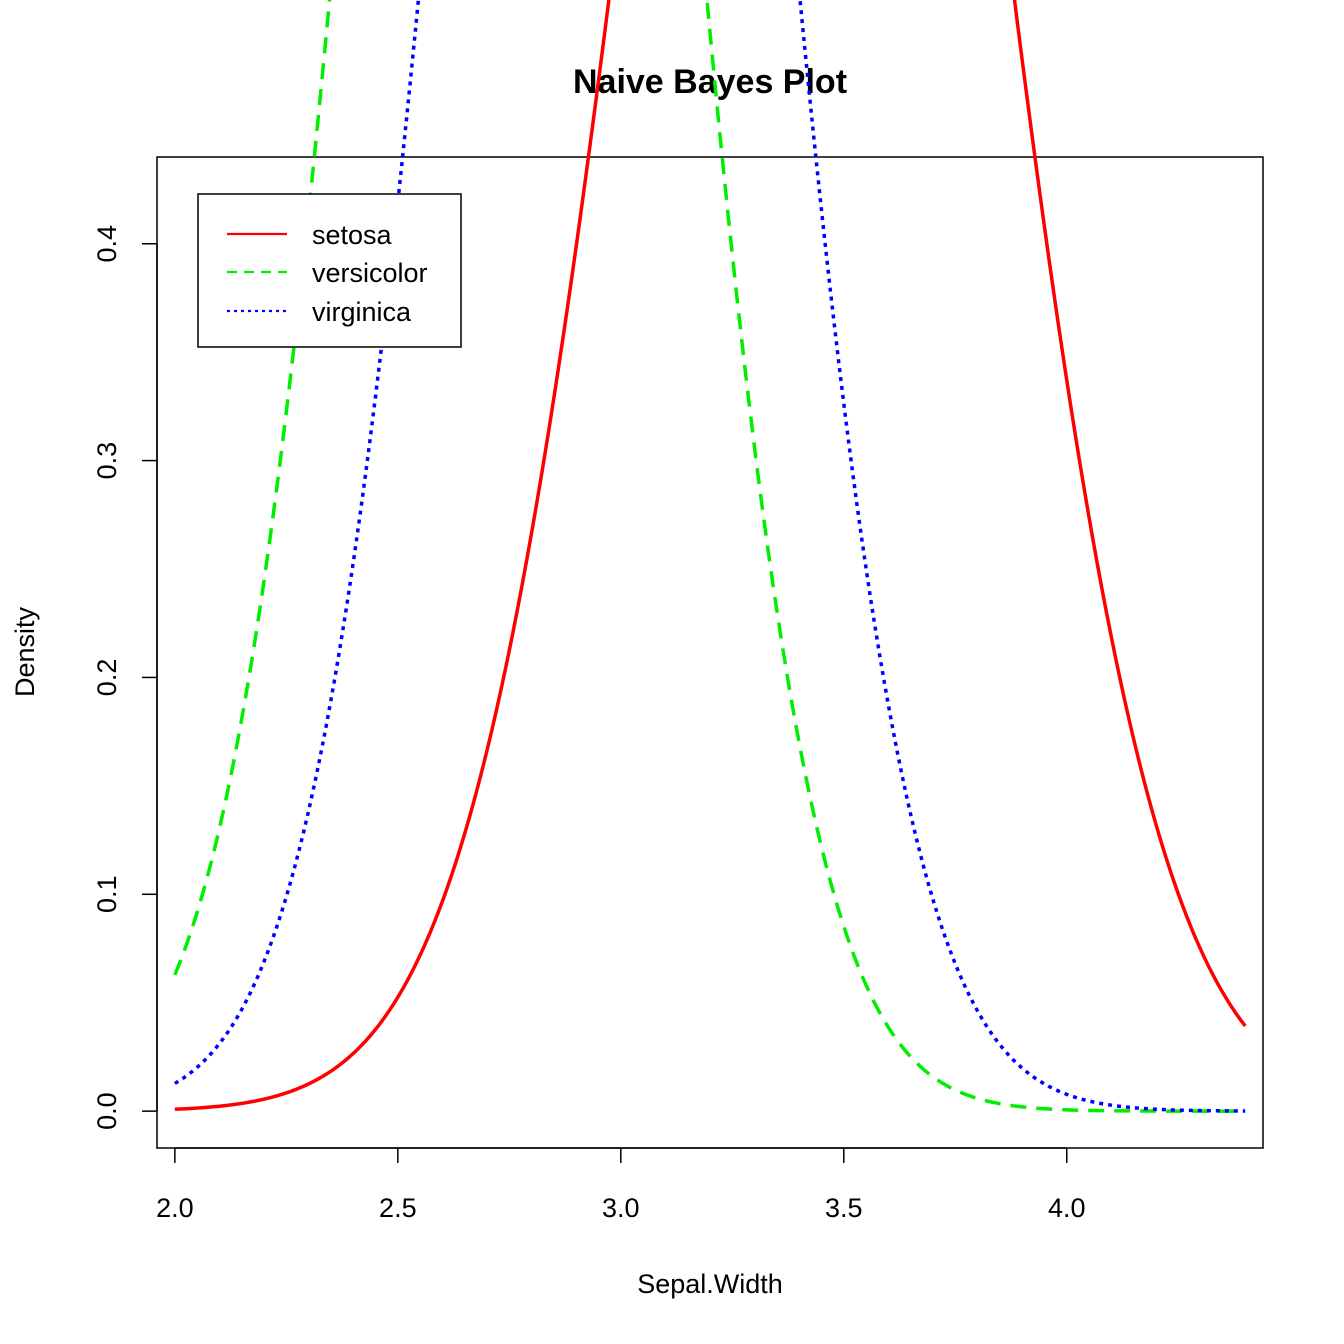 The image size is (1344, 1344). Describe the element at coordinates (107, 678) in the screenshot. I see `y-tick-label: 0.2` at that location.